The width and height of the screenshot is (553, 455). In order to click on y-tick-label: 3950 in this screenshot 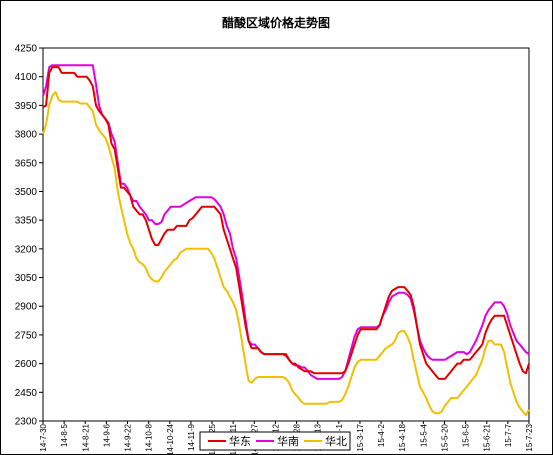, I will do `click(26, 106)`.